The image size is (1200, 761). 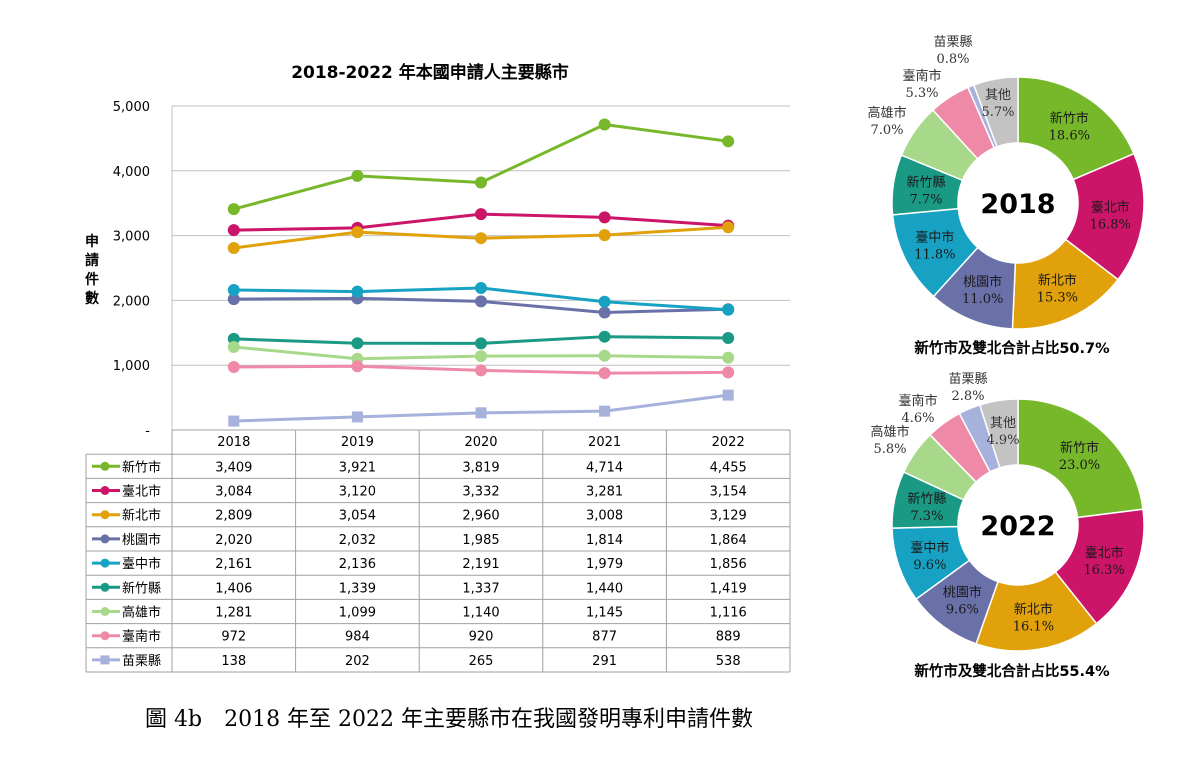 I want to click on donut-slice-name: 臺中市, so click(x=929, y=548).